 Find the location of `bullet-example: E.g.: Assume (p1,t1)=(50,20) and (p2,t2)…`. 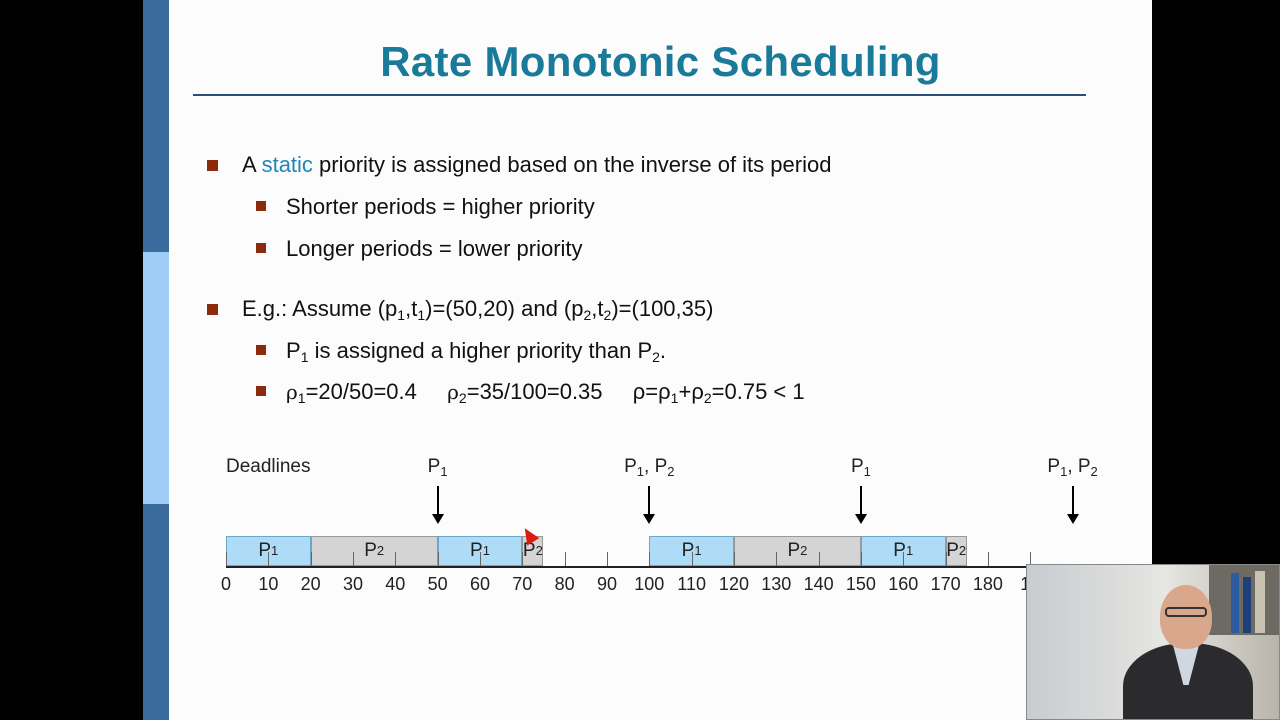

bullet-example: E.g.: Assume (p1,t1)=(50,20) and (p2,t2)… is located at coordinates (460, 309).